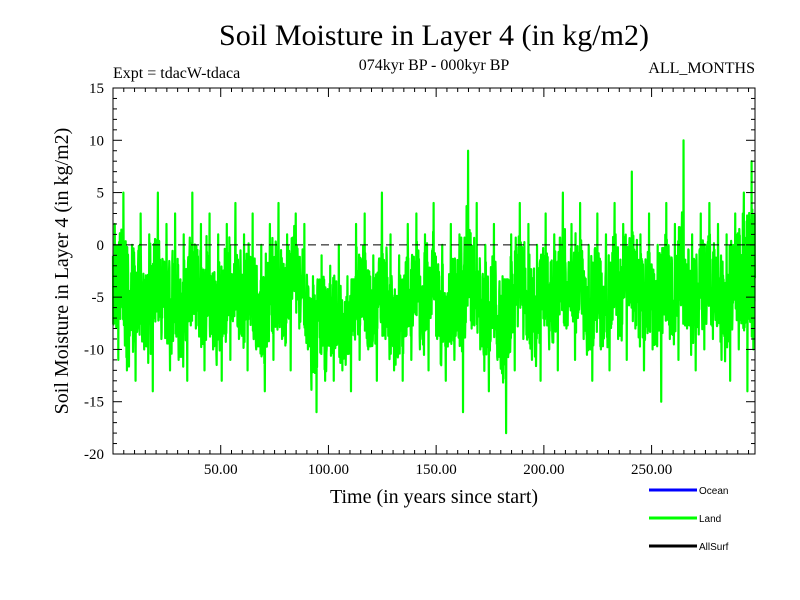 The image size is (800, 600). I want to click on months-label: ALL_MONTHS, so click(701, 68).